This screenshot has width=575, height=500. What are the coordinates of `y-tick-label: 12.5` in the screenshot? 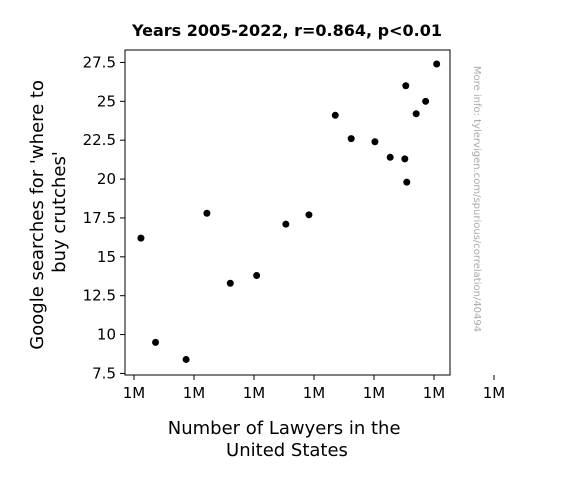 It's located at (99, 296).